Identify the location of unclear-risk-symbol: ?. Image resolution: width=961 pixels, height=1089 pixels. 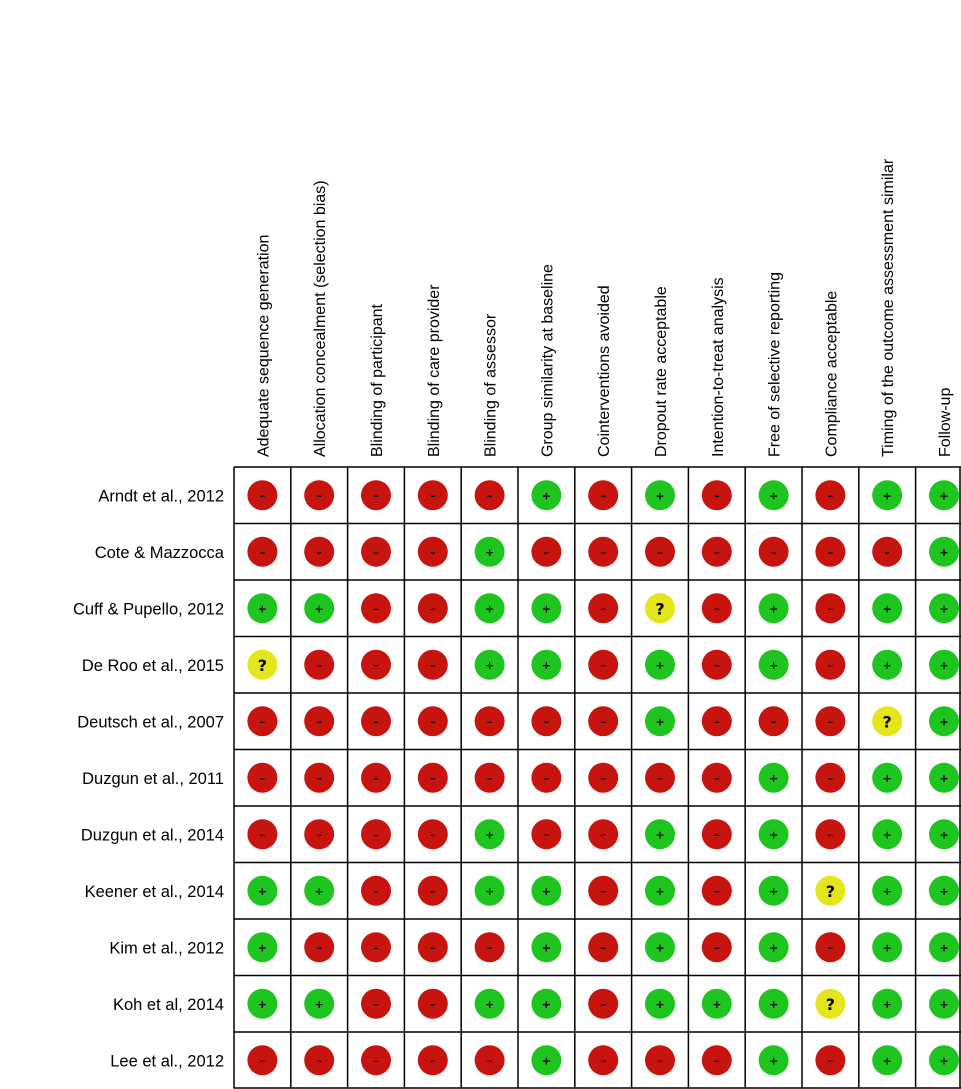
(887, 721).